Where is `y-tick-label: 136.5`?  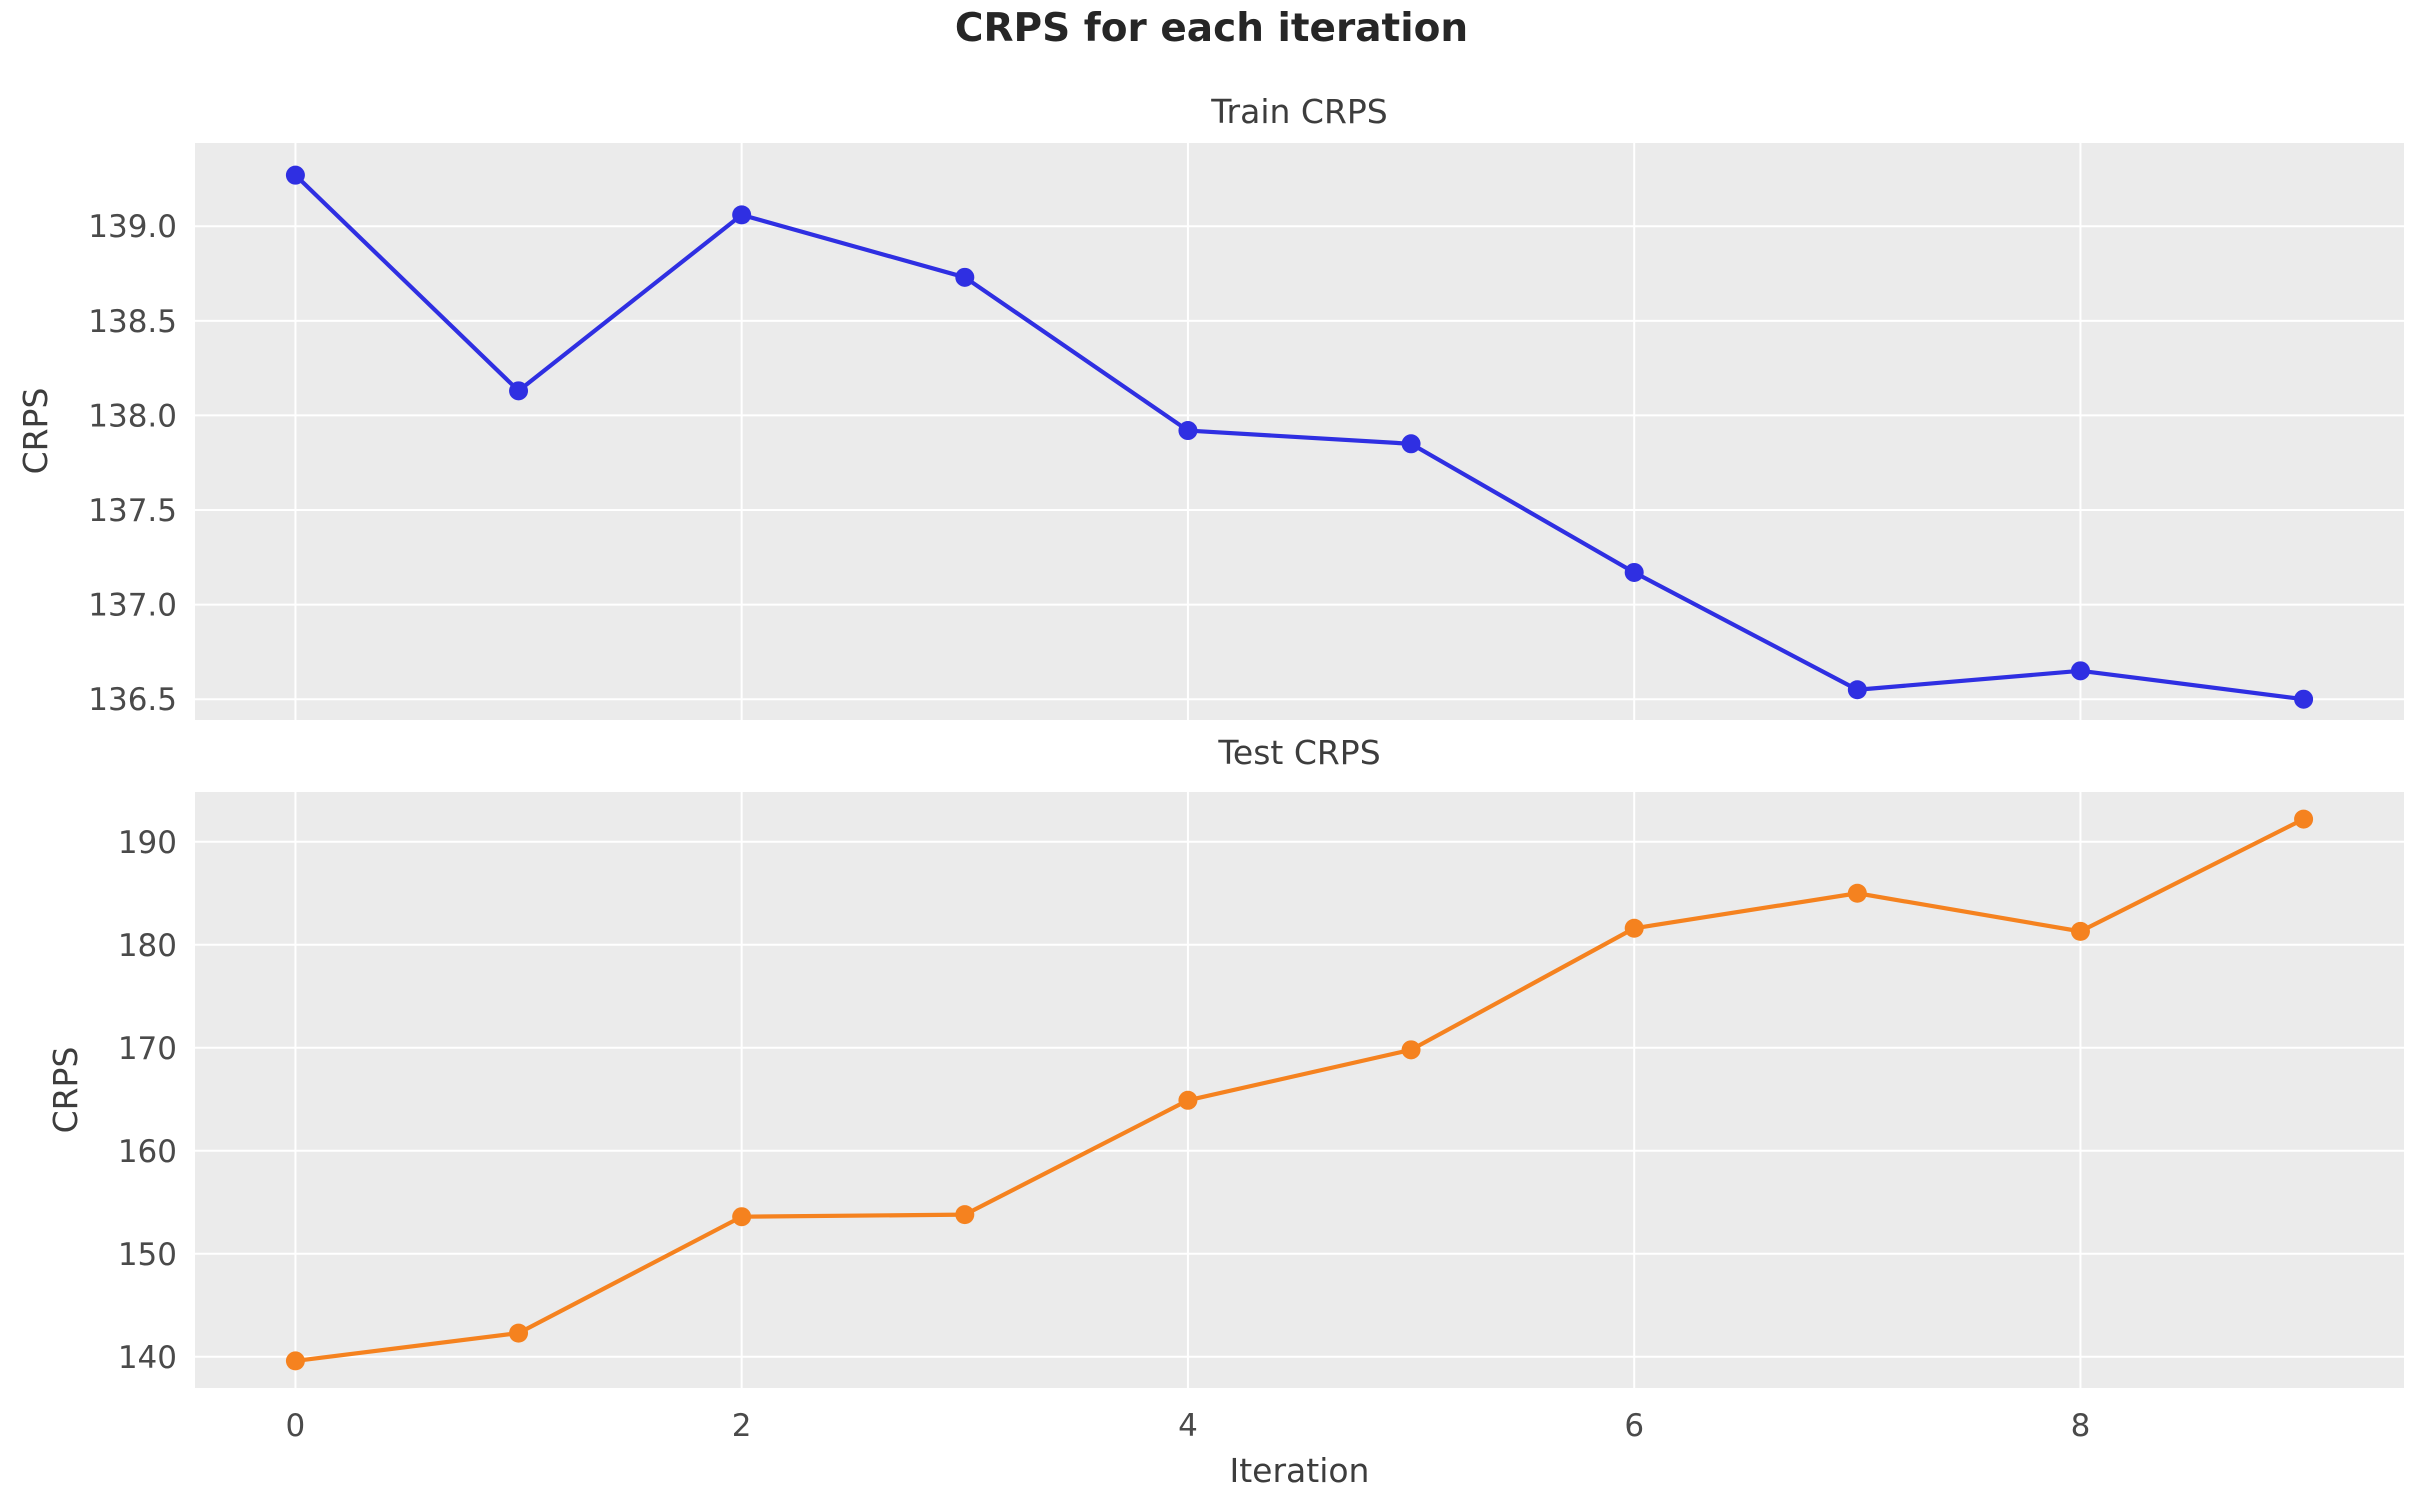 y-tick-label: 136.5 is located at coordinates (132, 700).